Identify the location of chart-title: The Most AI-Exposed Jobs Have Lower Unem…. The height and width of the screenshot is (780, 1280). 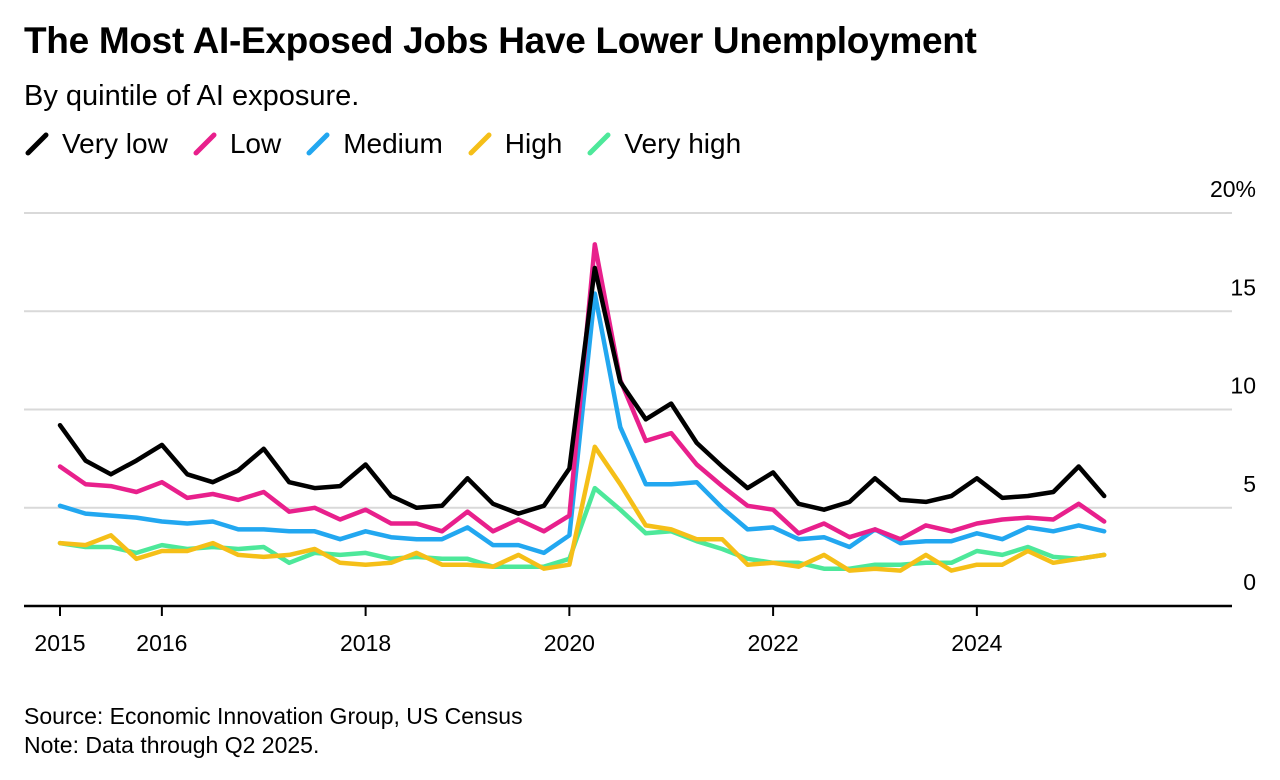
(500, 40).